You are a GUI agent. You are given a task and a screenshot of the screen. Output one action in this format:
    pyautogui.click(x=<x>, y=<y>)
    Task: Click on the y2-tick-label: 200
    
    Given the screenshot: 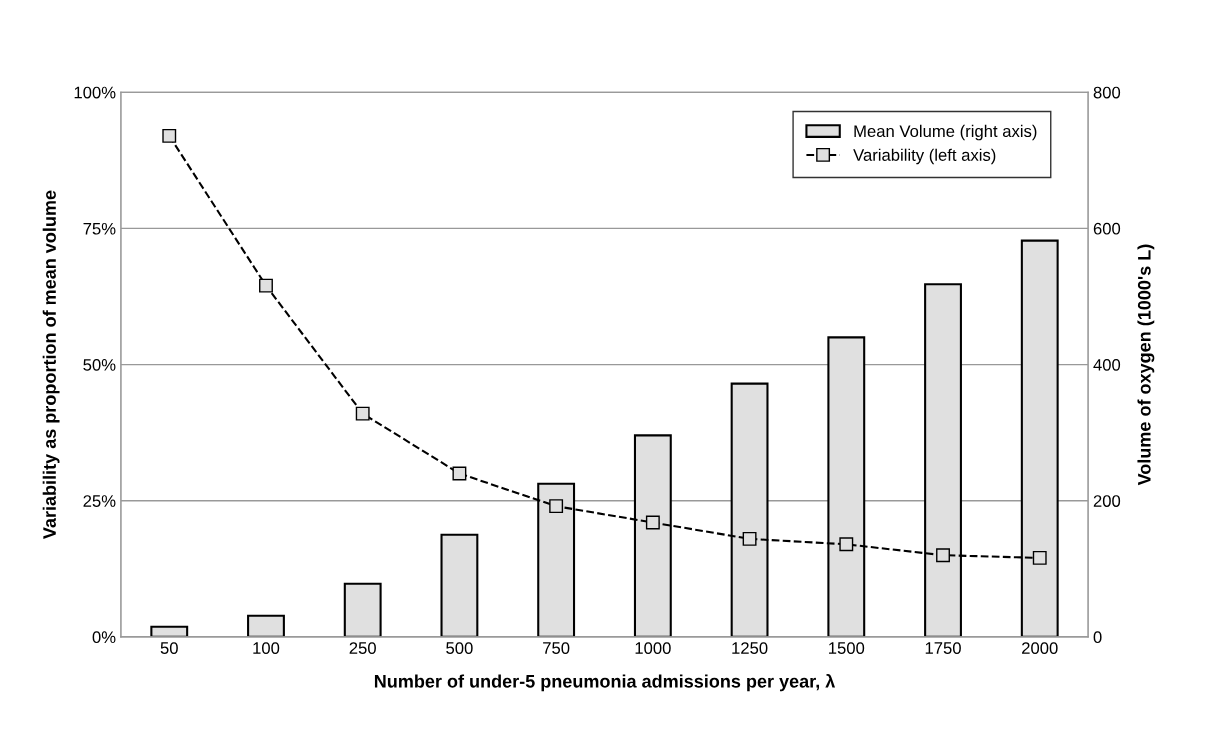 What is the action you would take?
    pyautogui.click(x=1107, y=501)
    